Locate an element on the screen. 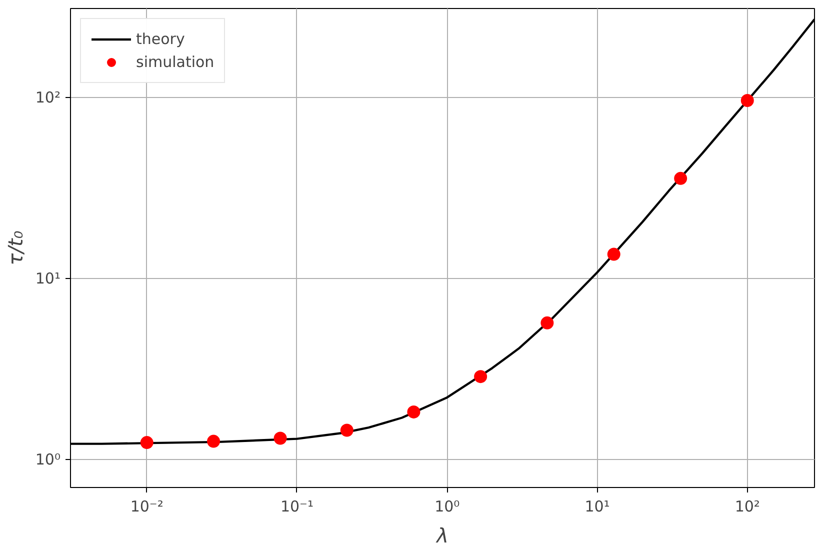 This screenshot has height=550, width=816. y-tick-label: 10² is located at coordinates (48, 97).